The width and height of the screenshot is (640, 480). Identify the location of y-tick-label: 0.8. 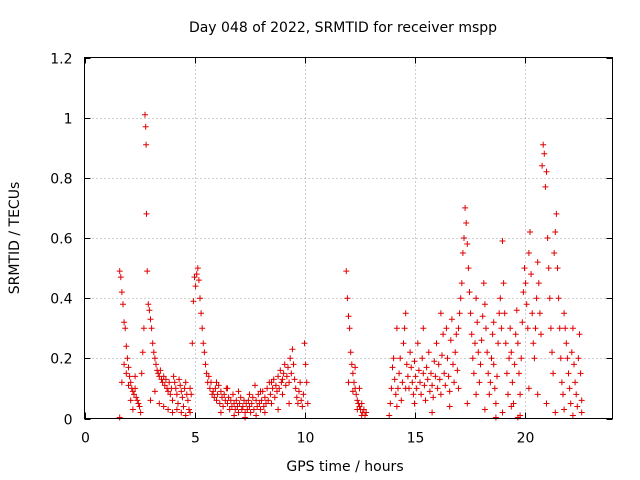
(61, 180).